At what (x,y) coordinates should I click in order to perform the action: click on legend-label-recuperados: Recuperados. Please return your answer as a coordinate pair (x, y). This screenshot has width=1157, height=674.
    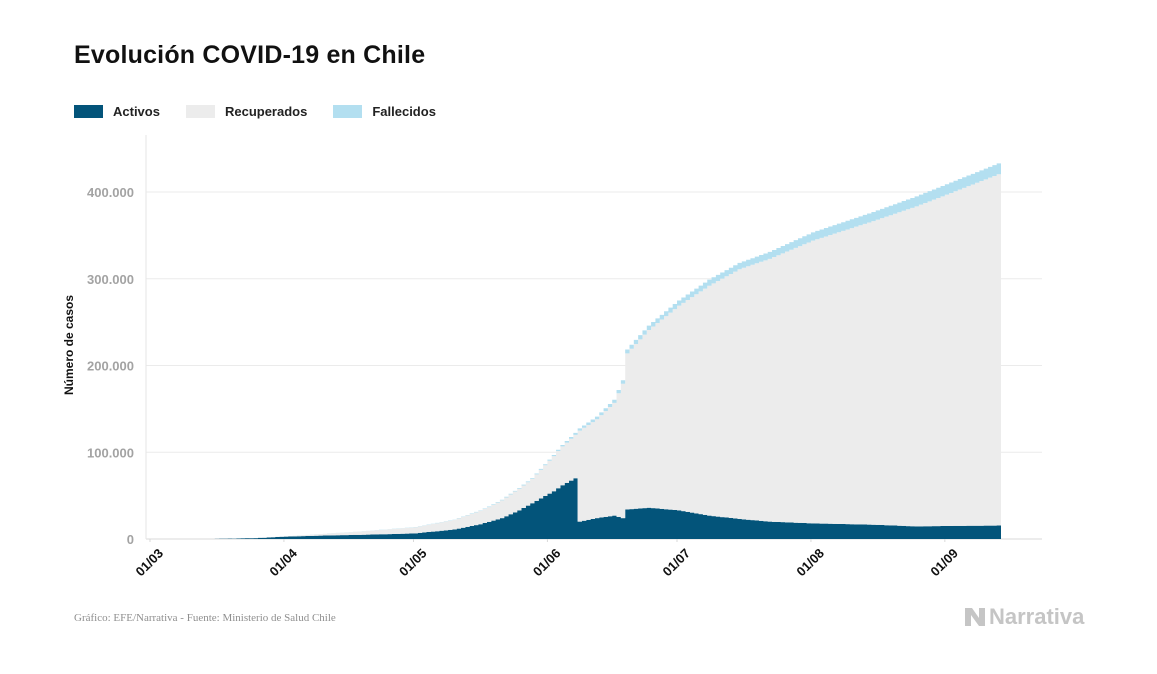
    Looking at the image, I should click on (266, 111).